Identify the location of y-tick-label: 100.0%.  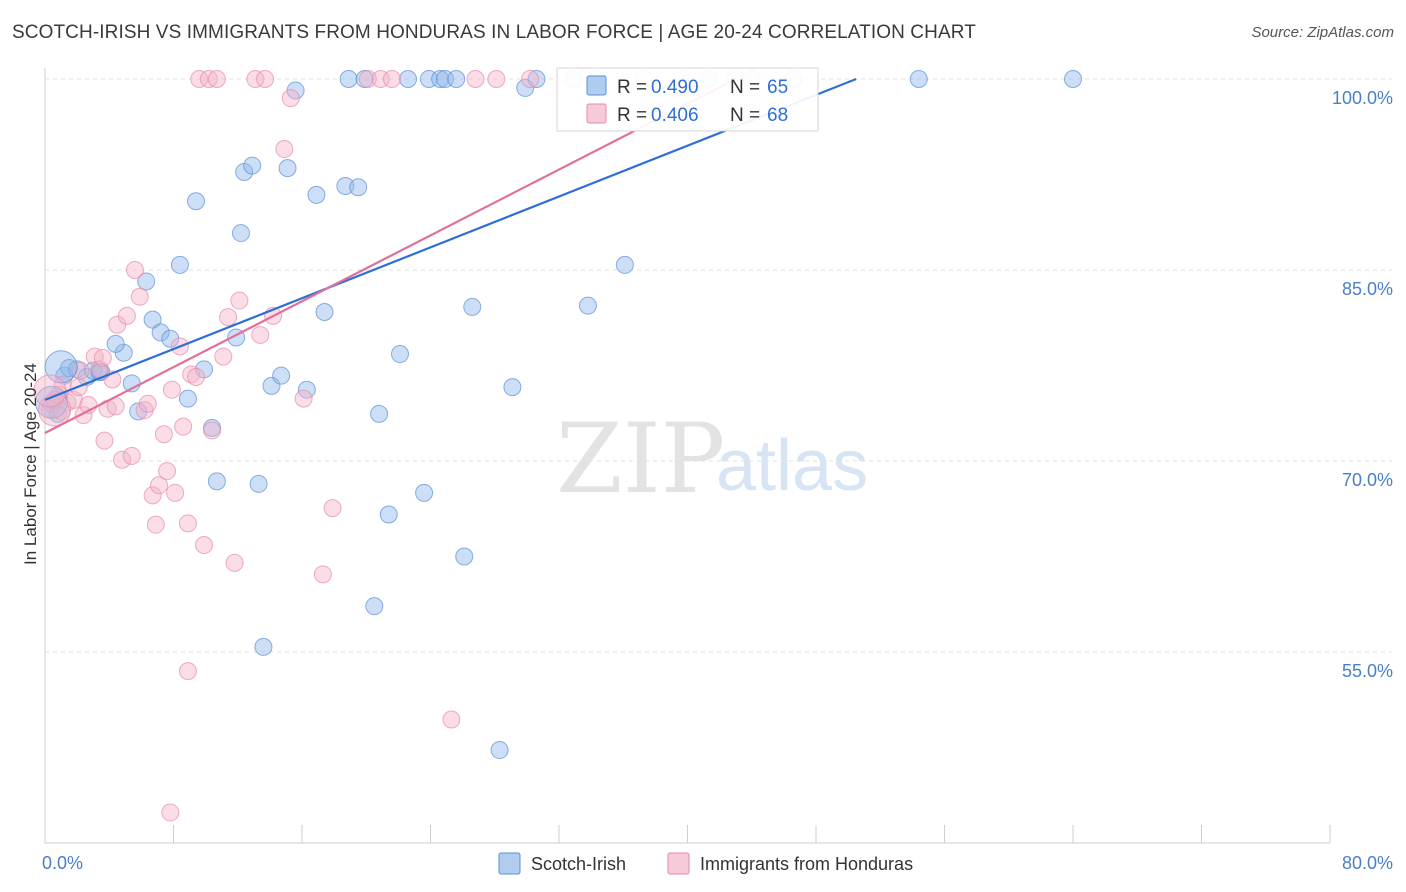
(1362, 98).